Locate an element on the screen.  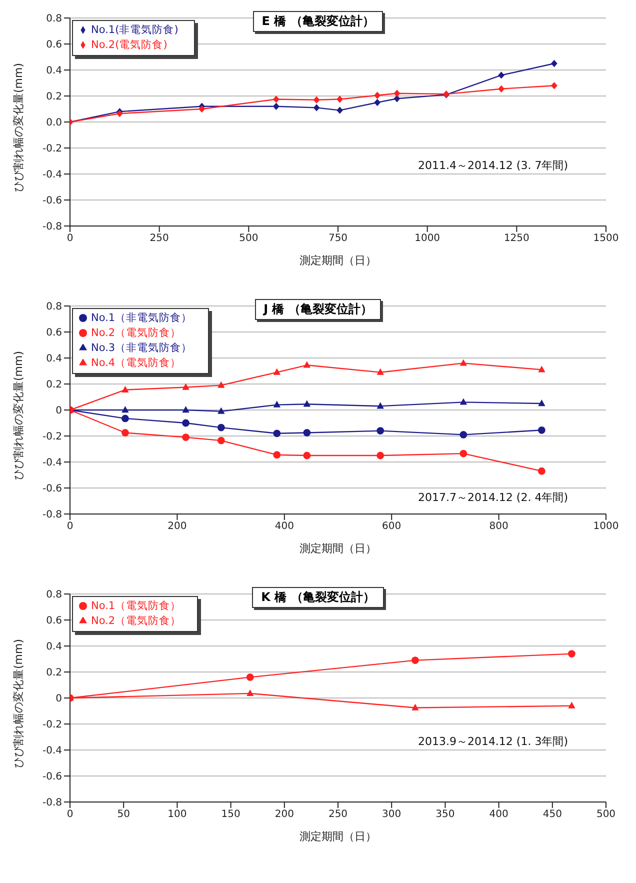
legend-label: No.2(電気防食) is located at coordinates (129, 45).